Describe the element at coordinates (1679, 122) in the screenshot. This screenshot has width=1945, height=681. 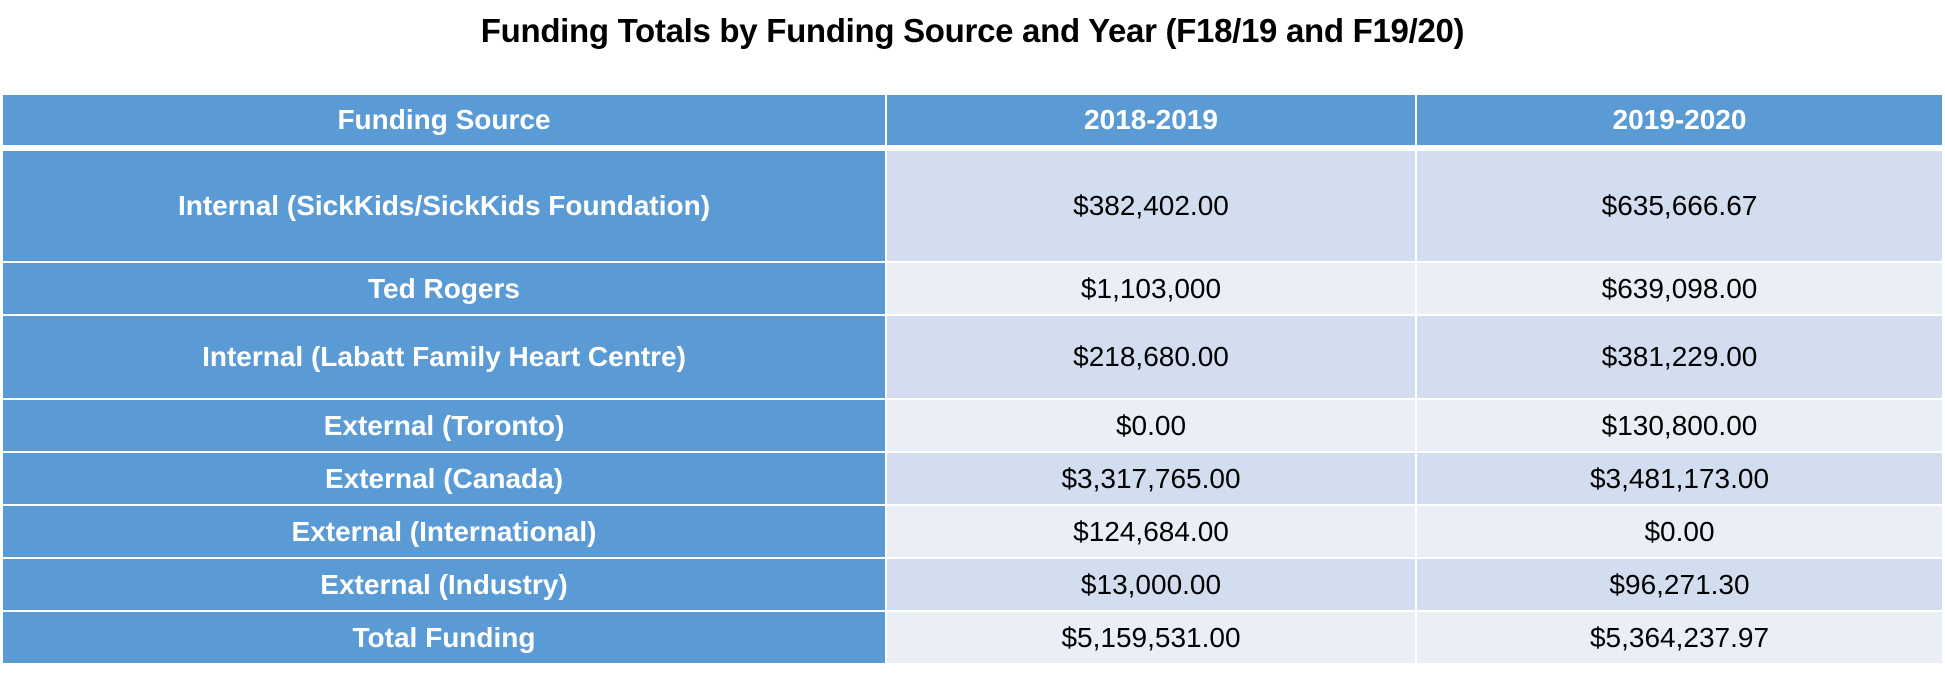
I see `column-header-2019-2020: 2019-2020` at that location.